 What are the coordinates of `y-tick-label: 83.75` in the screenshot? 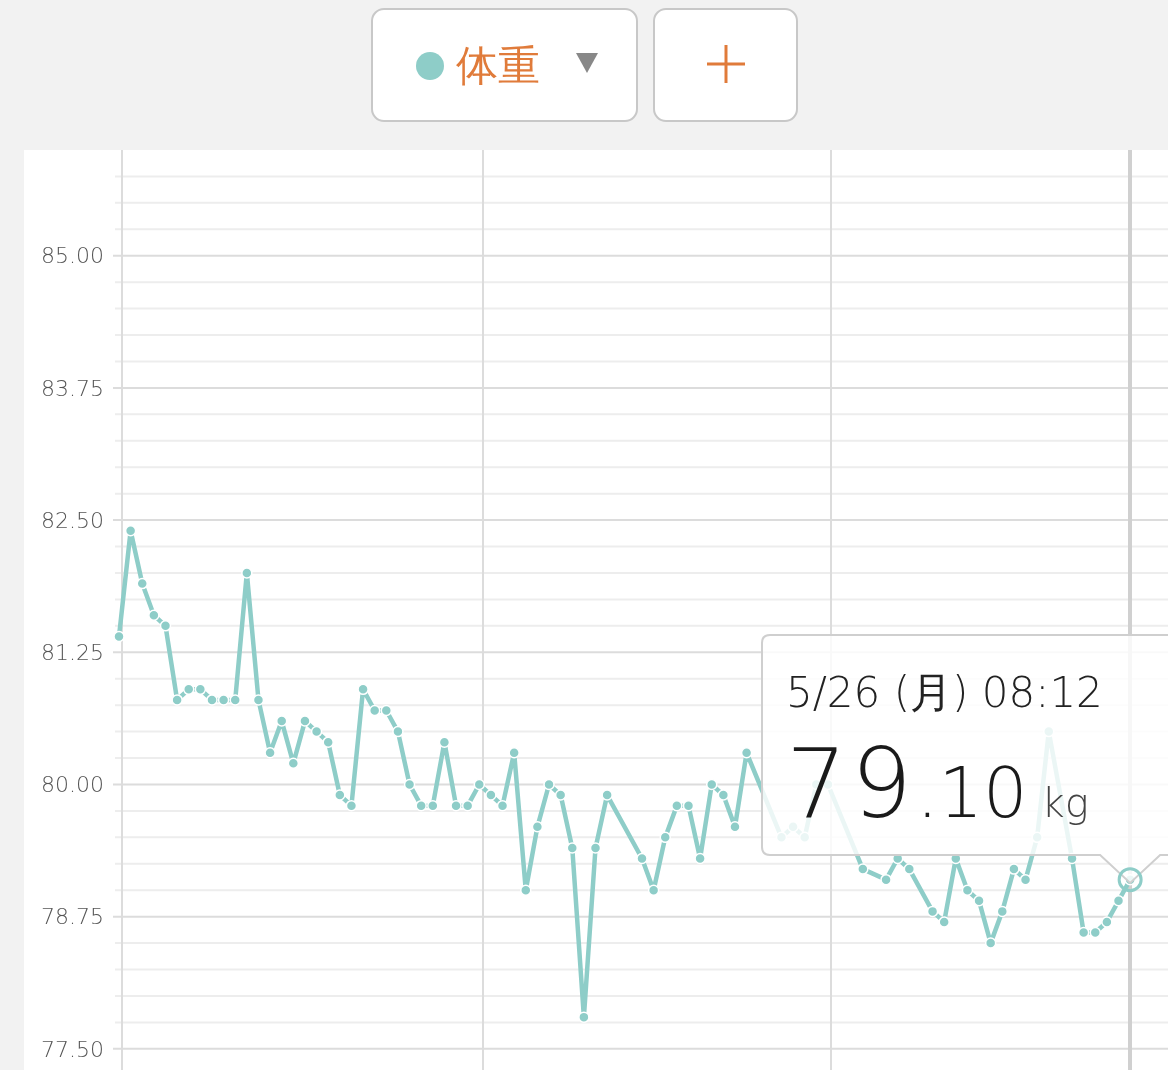 It's located at (72, 388).